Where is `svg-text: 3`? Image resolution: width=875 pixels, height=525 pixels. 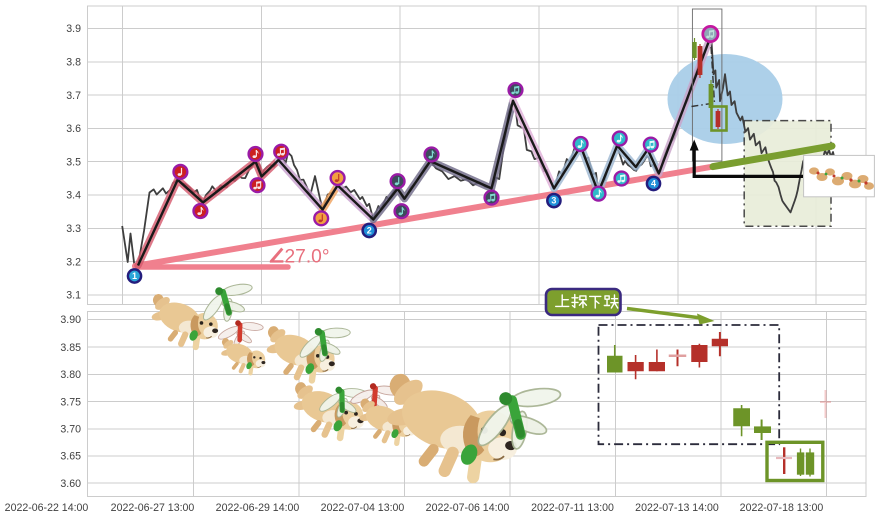
svg-text: 3 is located at coordinates (553, 201).